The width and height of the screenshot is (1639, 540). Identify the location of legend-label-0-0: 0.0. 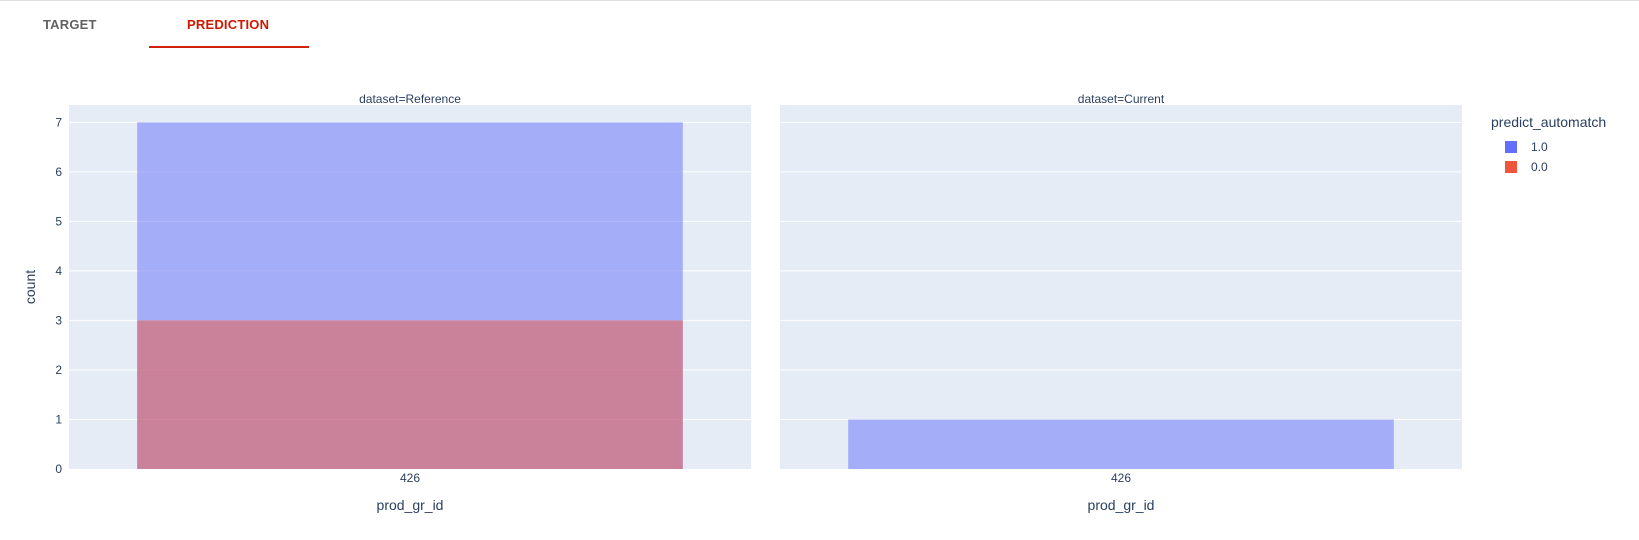
(1539, 167).